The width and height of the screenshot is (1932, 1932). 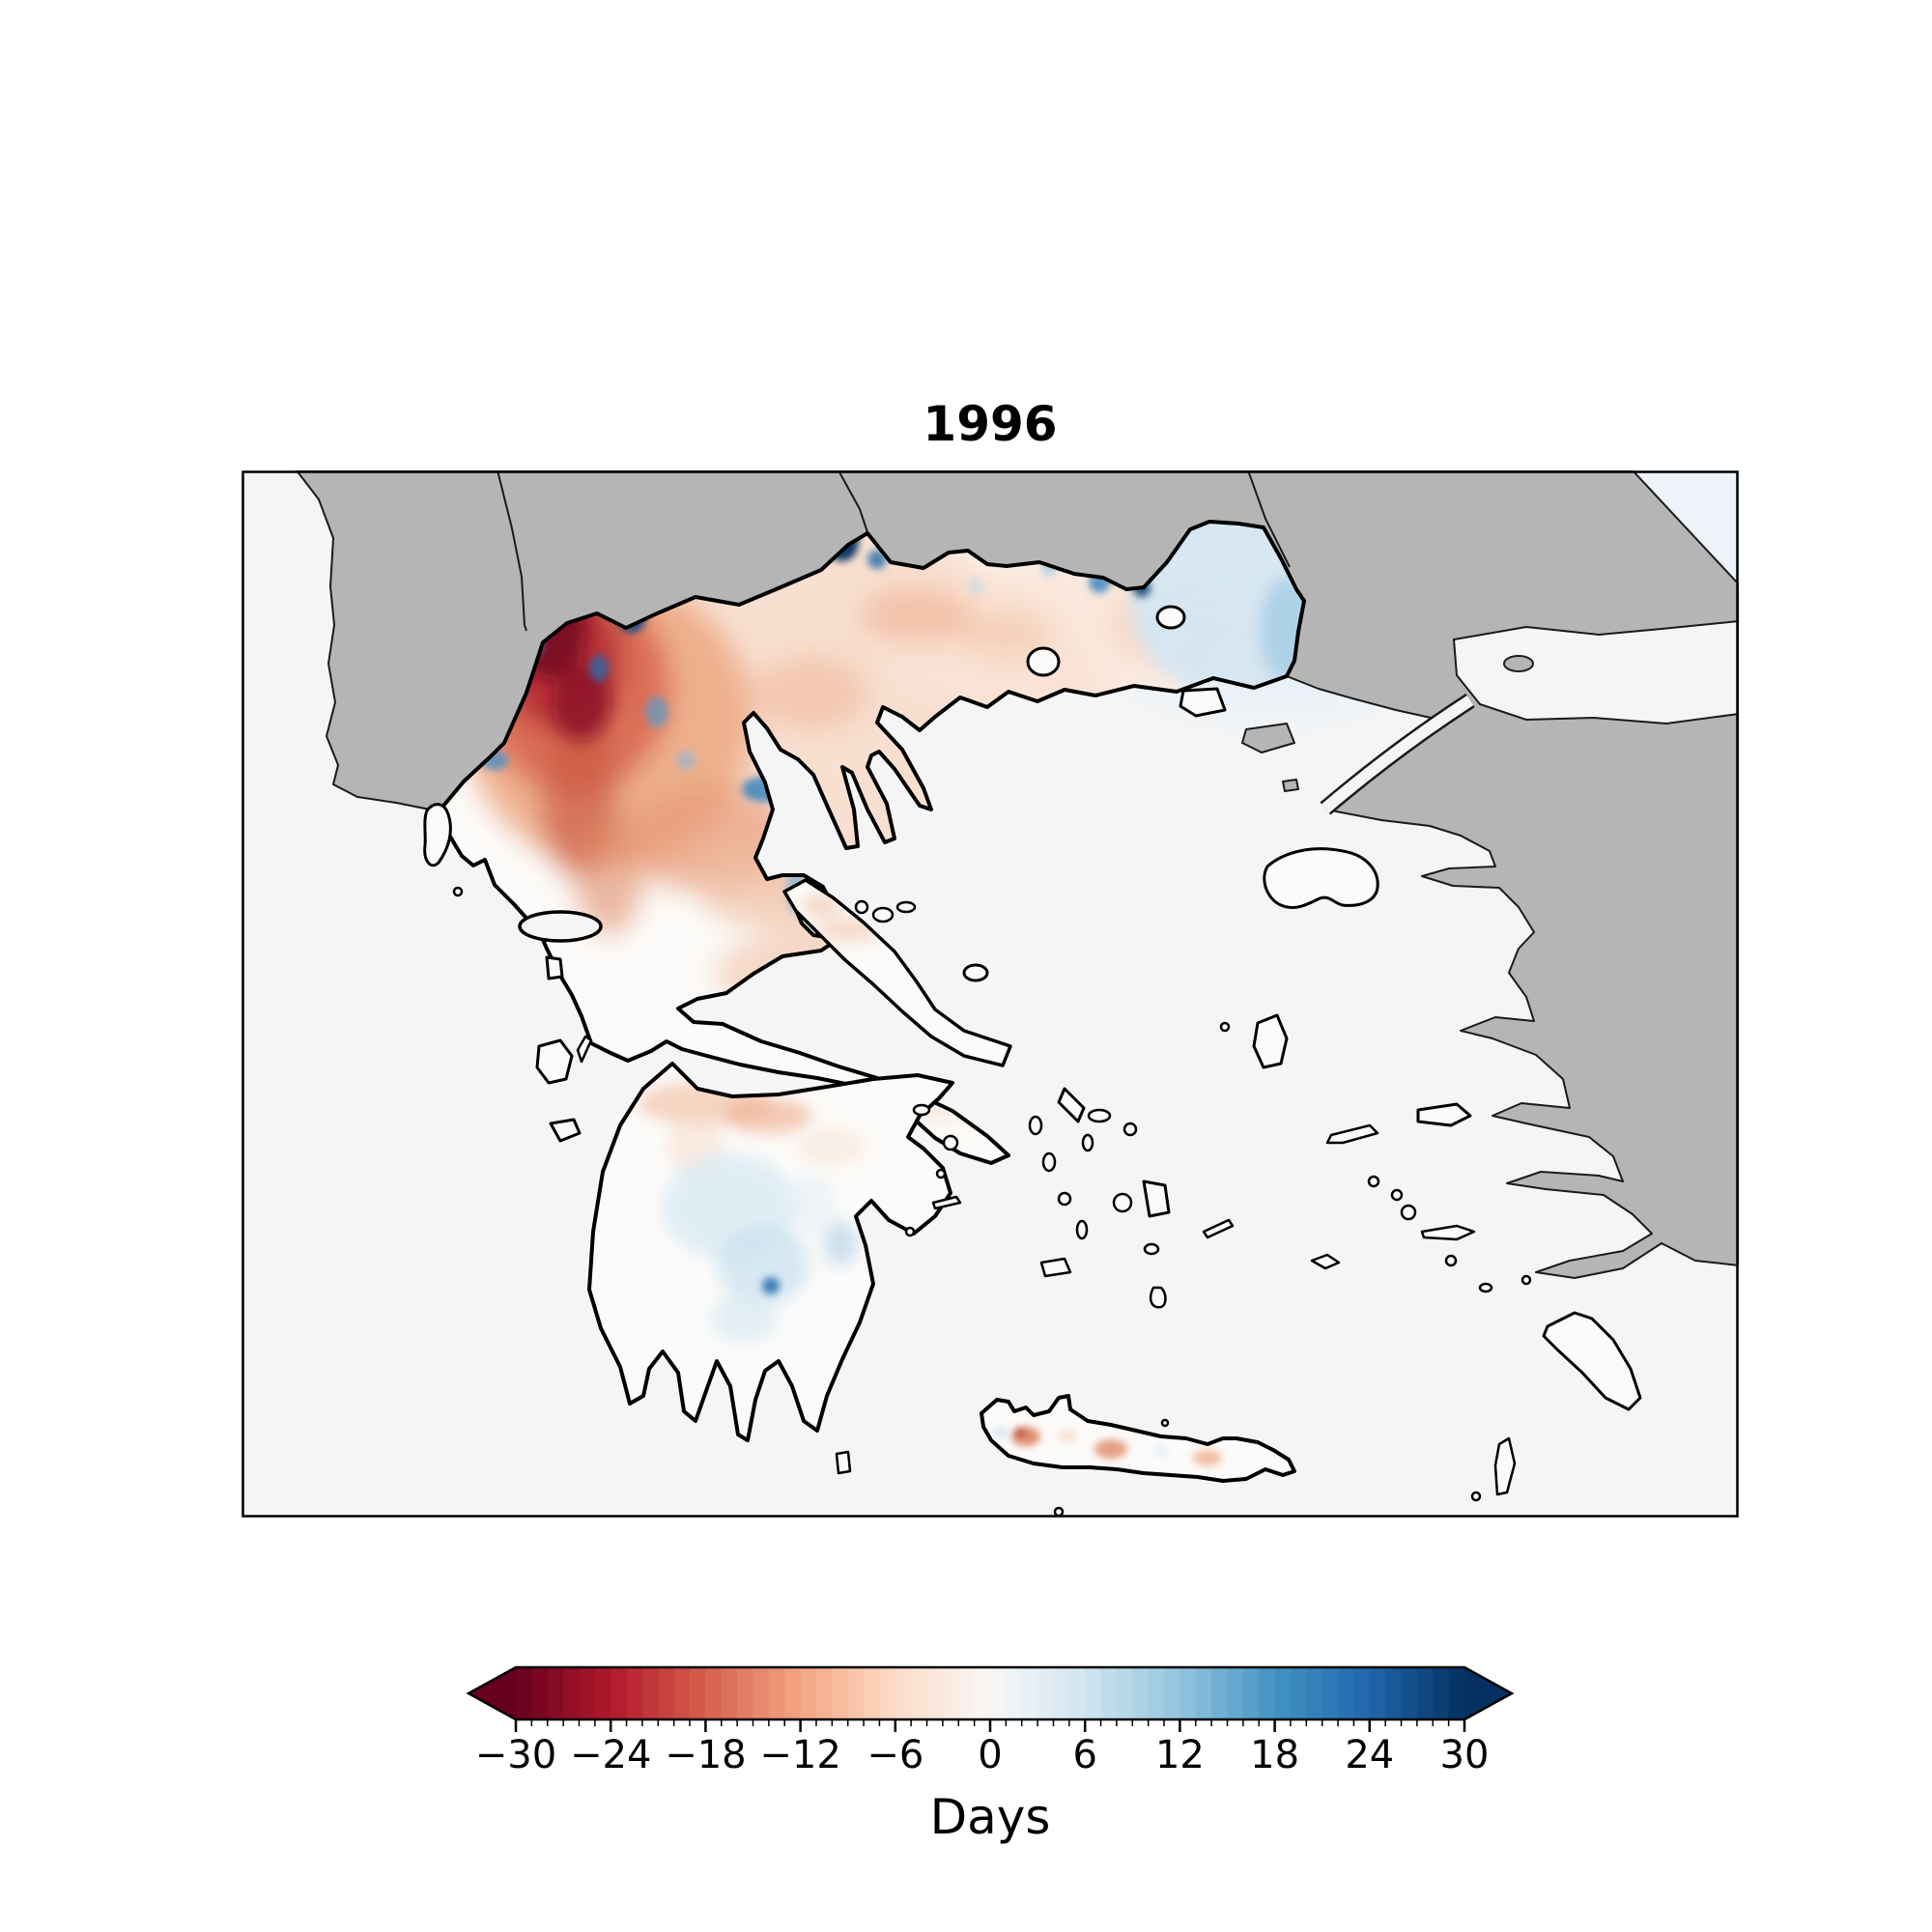 What do you see at coordinates (1485, 1287) in the screenshot?
I see `tilos-island` at bounding box center [1485, 1287].